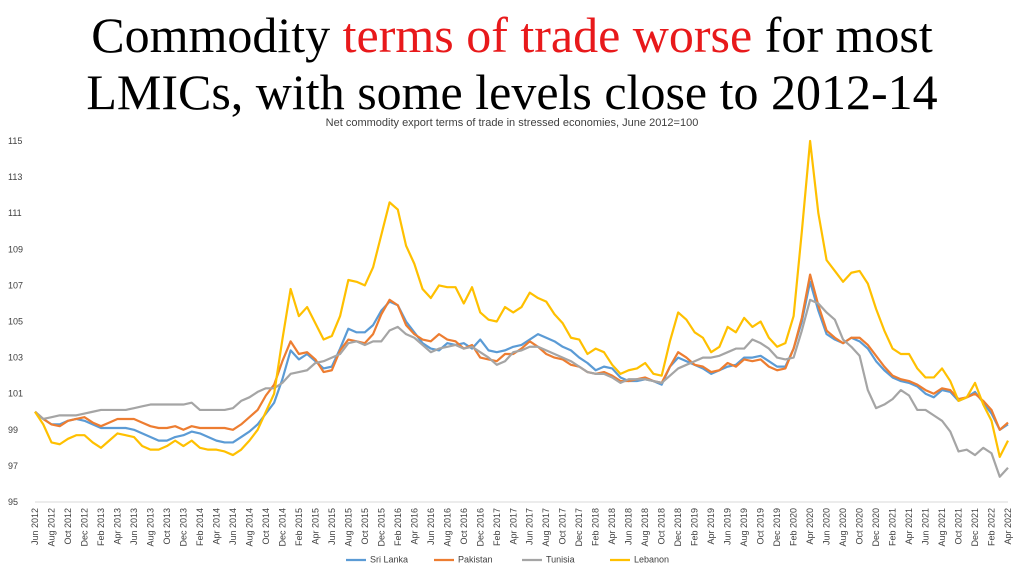  What do you see at coordinates (414, 526) in the screenshot?
I see `x-tick-label: Apr 2016` at bounding box center [414, 526].